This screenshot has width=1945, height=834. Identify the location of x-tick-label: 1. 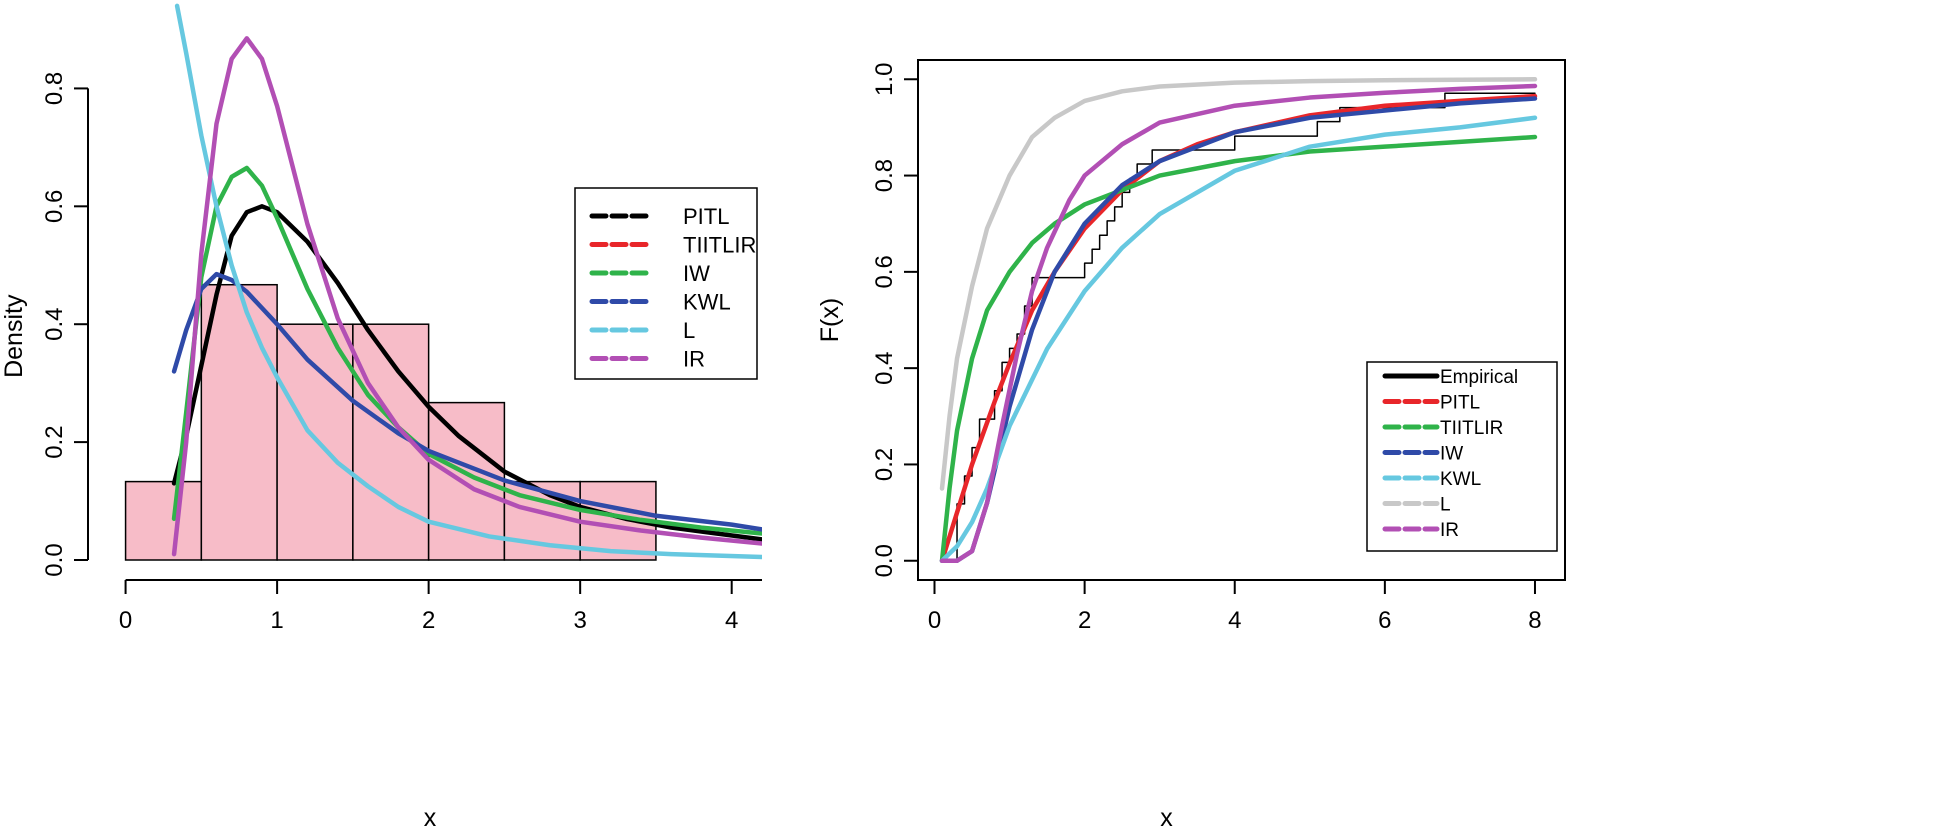
(276, 620).